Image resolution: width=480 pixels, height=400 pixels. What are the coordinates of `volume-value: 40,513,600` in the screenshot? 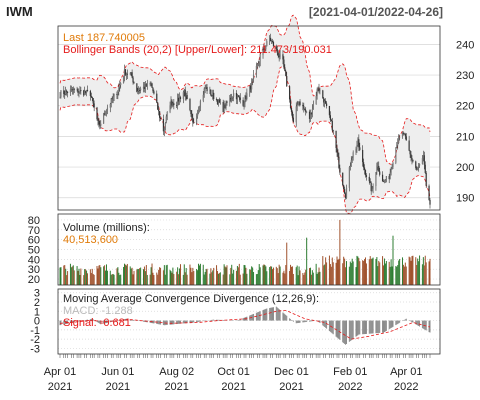 It's located at (90, 240).